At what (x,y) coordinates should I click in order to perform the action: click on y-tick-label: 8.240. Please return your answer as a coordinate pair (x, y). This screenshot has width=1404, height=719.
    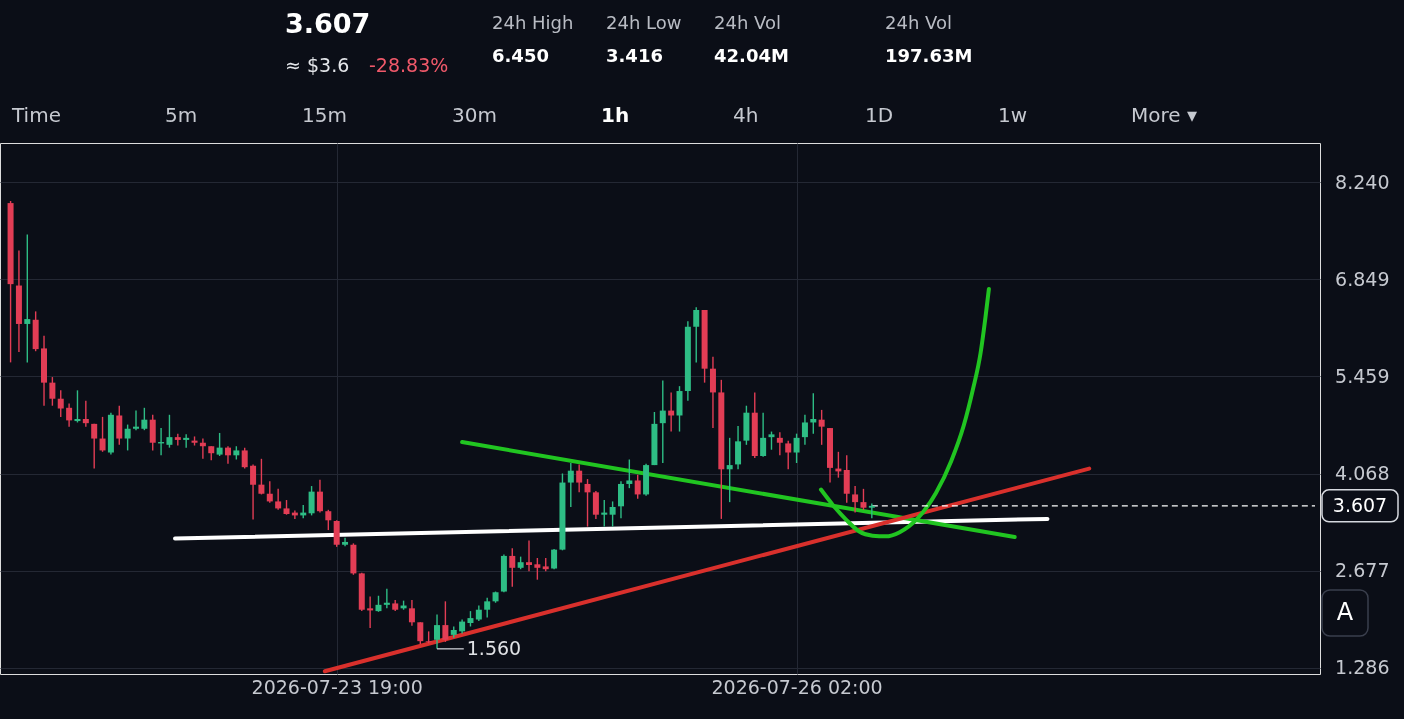
    Looking at the image, I should click on (1362, 181).